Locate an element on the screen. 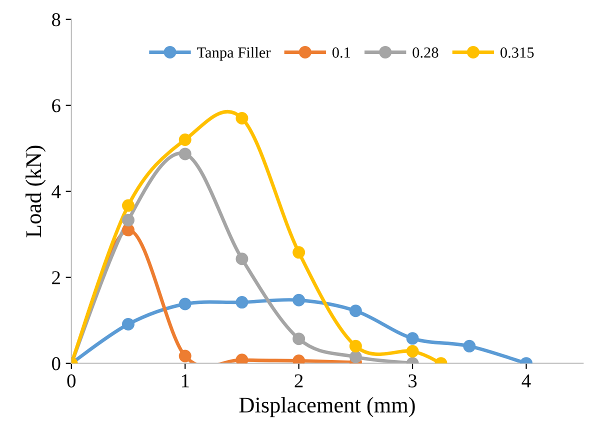 The image size is (595, 430). legend-label: Tanpa Filler is located at coordinates (234, 53).